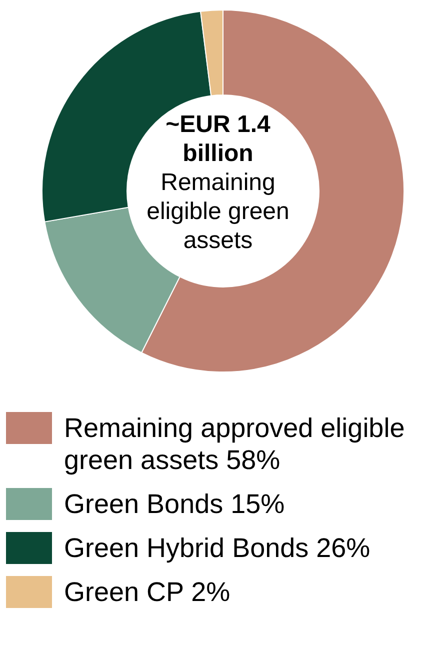 This screenshot has width=434, height=668. I want to click on legend-label: Green CP, so click(124, 592).